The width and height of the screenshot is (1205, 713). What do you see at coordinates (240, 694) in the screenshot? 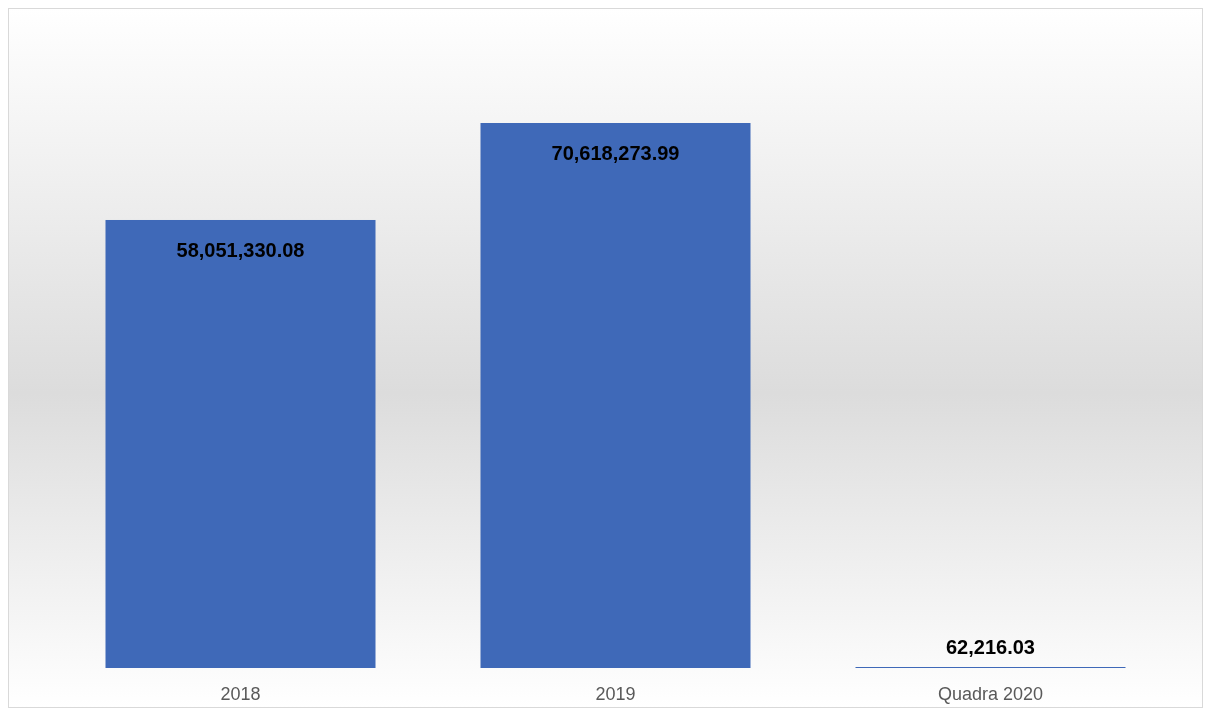
I see `x-tick-label: 2018` at bounding box center [240, 694].